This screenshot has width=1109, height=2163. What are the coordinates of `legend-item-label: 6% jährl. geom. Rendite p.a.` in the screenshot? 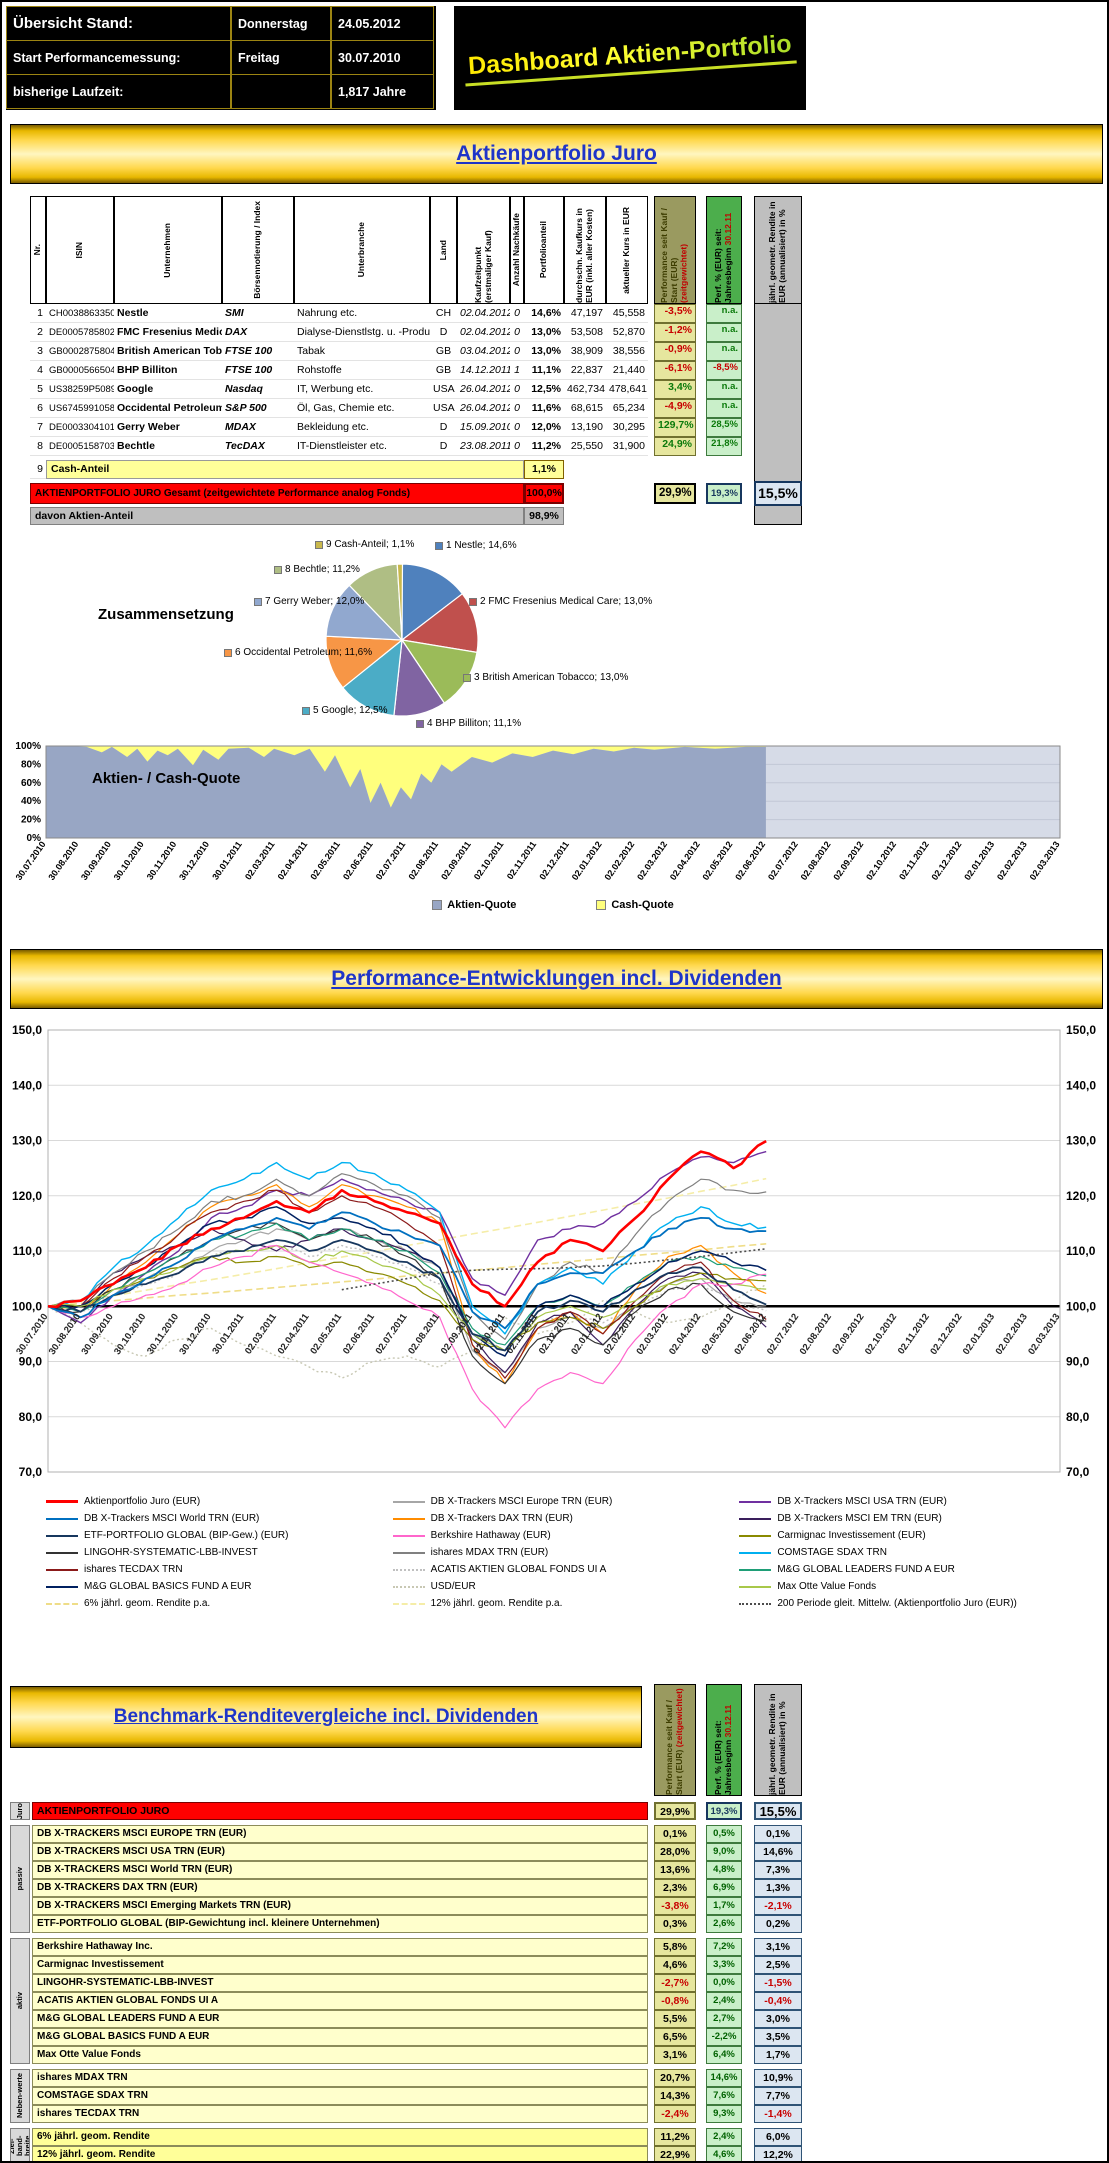 It's located at (147, 1603).